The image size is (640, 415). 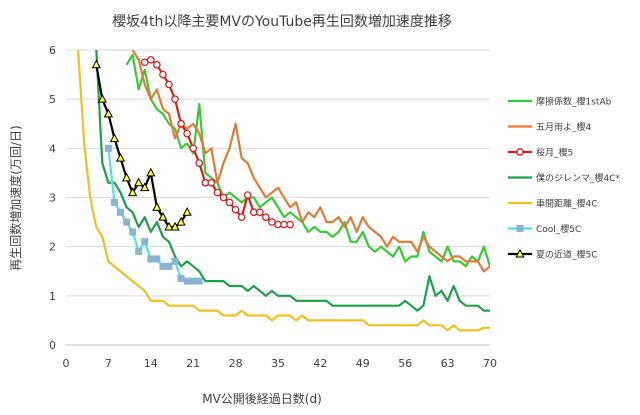 I want to click on y-tick-labels: 0 1 2 3 4 5 6, so click(x=52, y=198).